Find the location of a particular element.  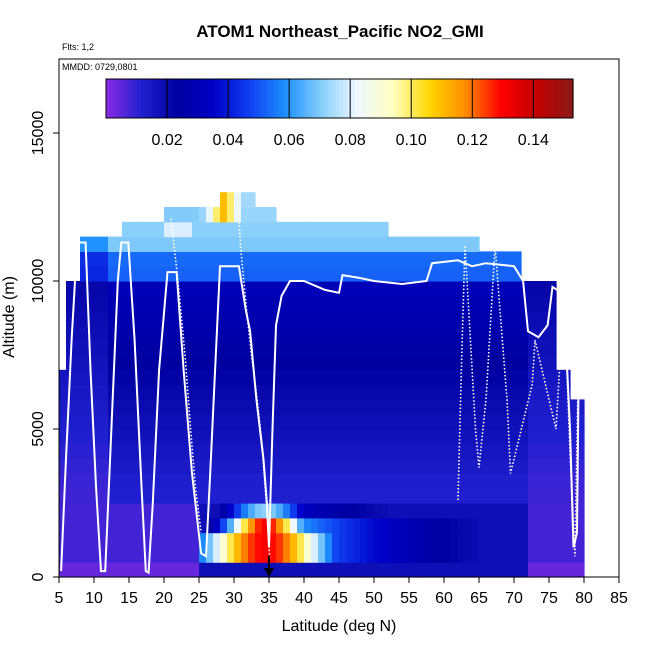

x-axis-label: Latitude (deg N) is located at coordinates (339, 626).